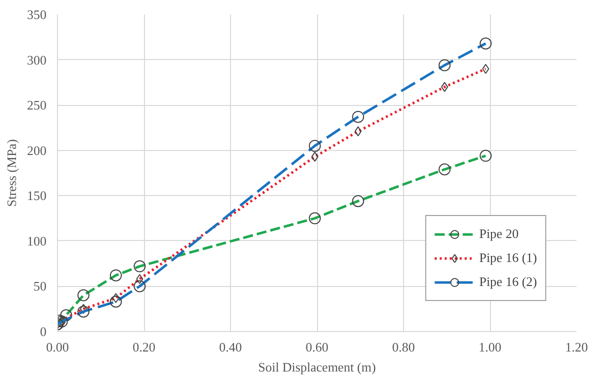  What do you see at coordinates (576, 347) in the screenshot?
I see `x-tick-label: 1.20` at bounding box center [576, 347].